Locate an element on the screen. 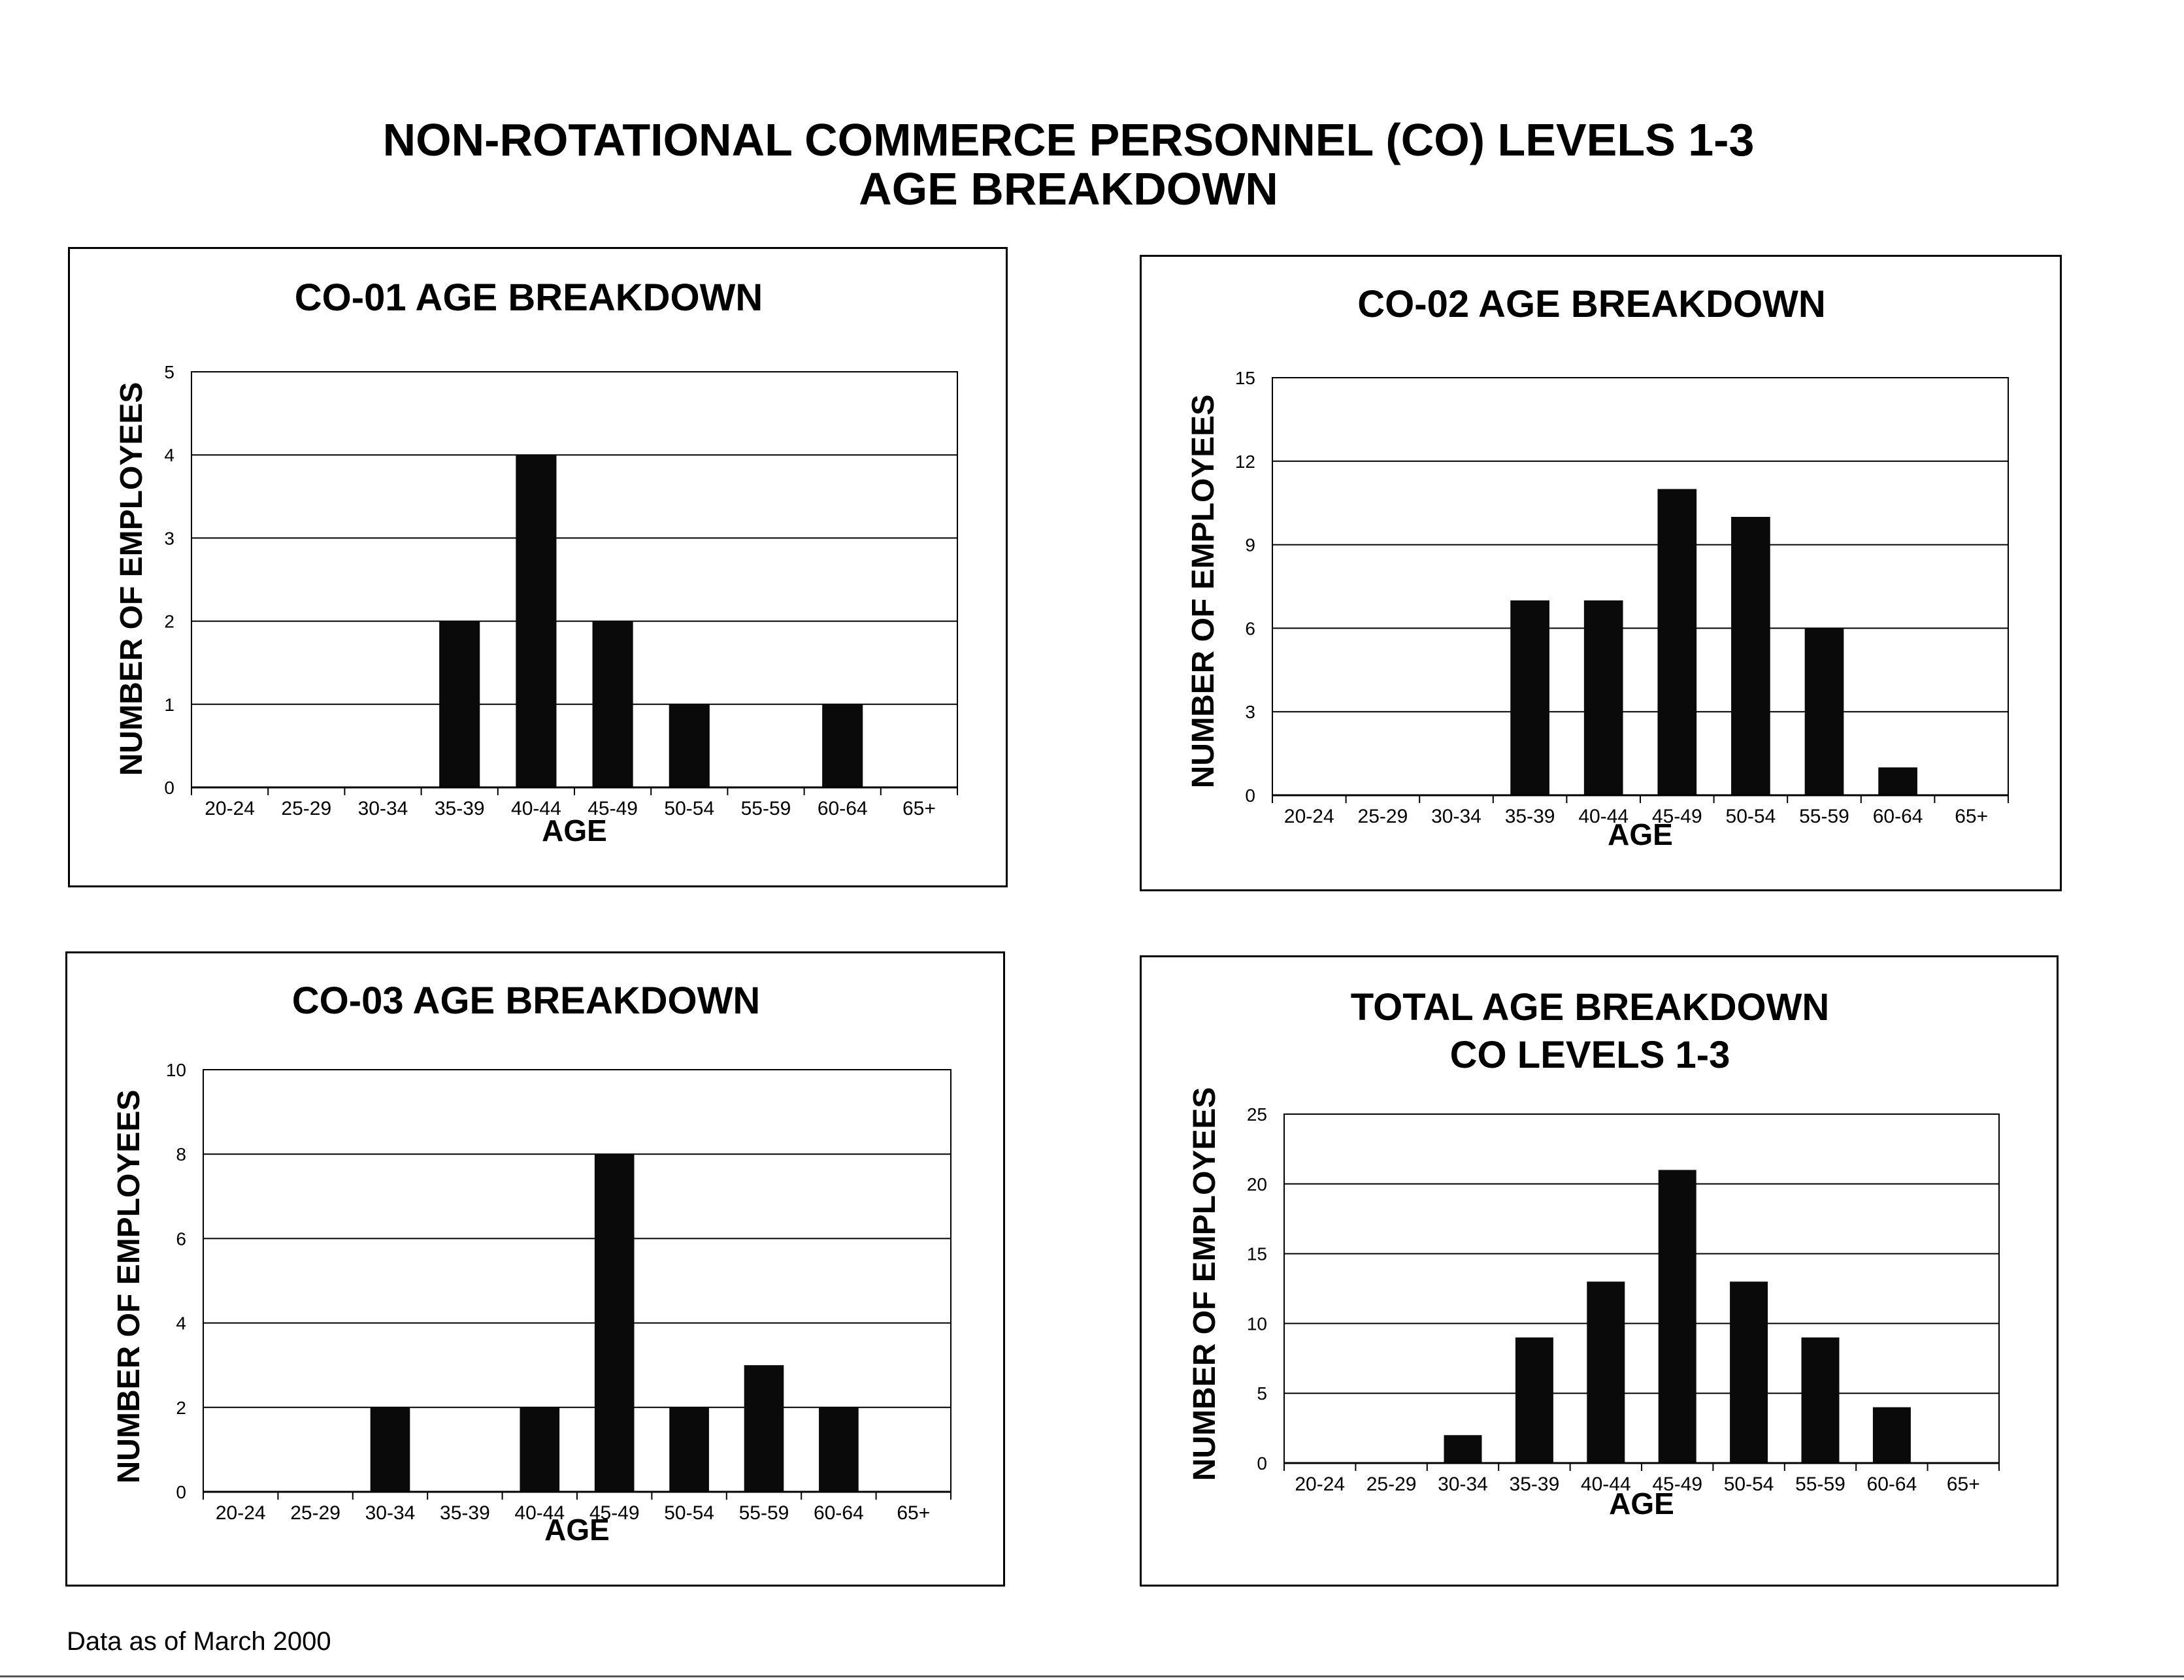 This screenshot has height=1680, width=2184. y-tick-label: 20 is located at coordinates (1257, 1184).